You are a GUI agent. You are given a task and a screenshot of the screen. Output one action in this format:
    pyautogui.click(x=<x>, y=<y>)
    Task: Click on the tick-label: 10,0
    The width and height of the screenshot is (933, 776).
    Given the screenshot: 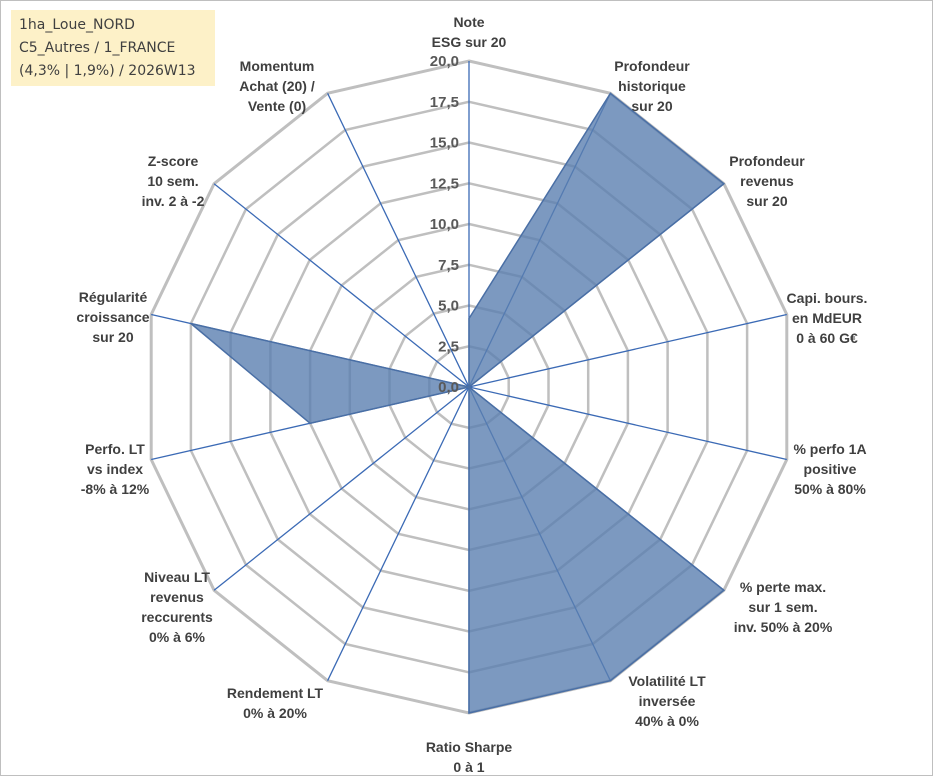 What is the action you would take?
    pyautogui.click(x=444, y=224)
    